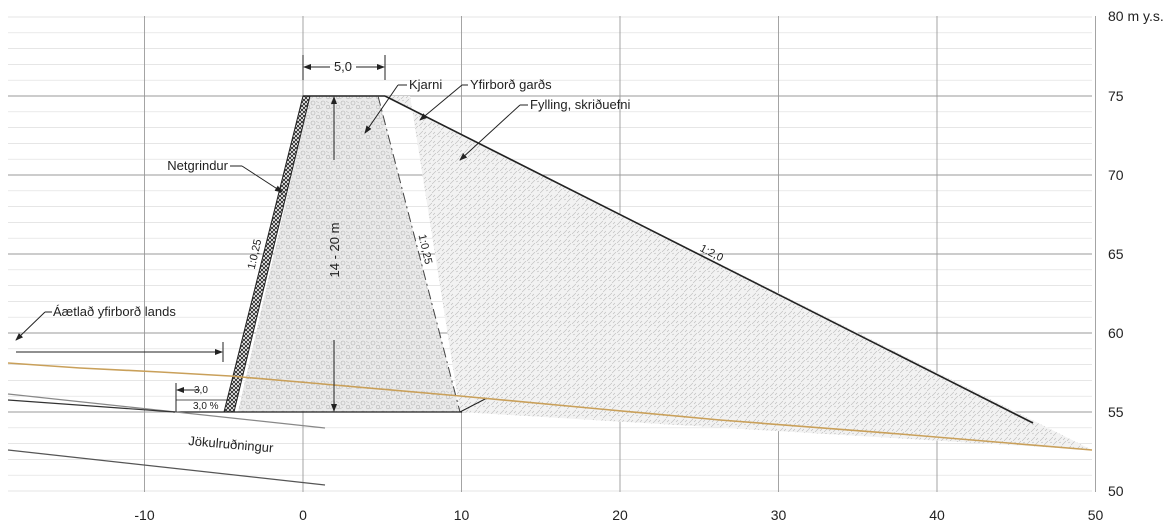 The width and height of the screenshot is (1176, 525). Describe the element at coordinates (144, 515) in the screenshot. I see `x-tick-label: -10` at that location.